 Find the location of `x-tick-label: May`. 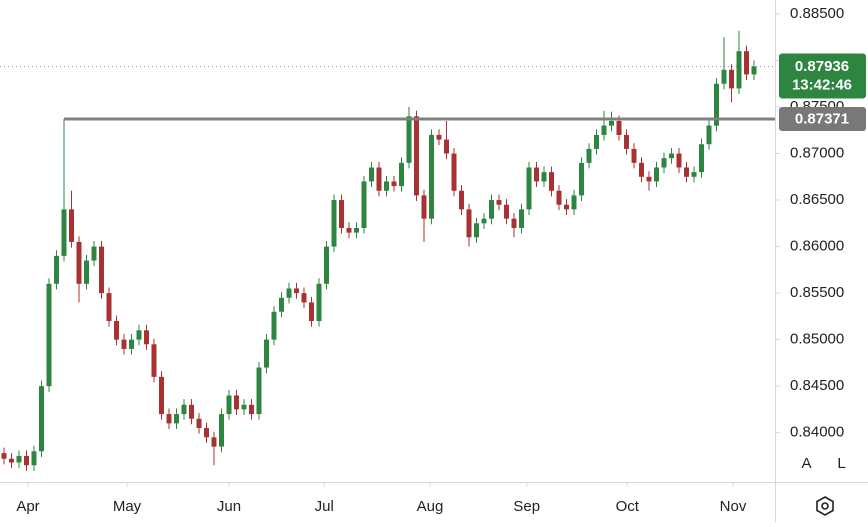

x-tick-label: May is located at coordinates (127, 506).